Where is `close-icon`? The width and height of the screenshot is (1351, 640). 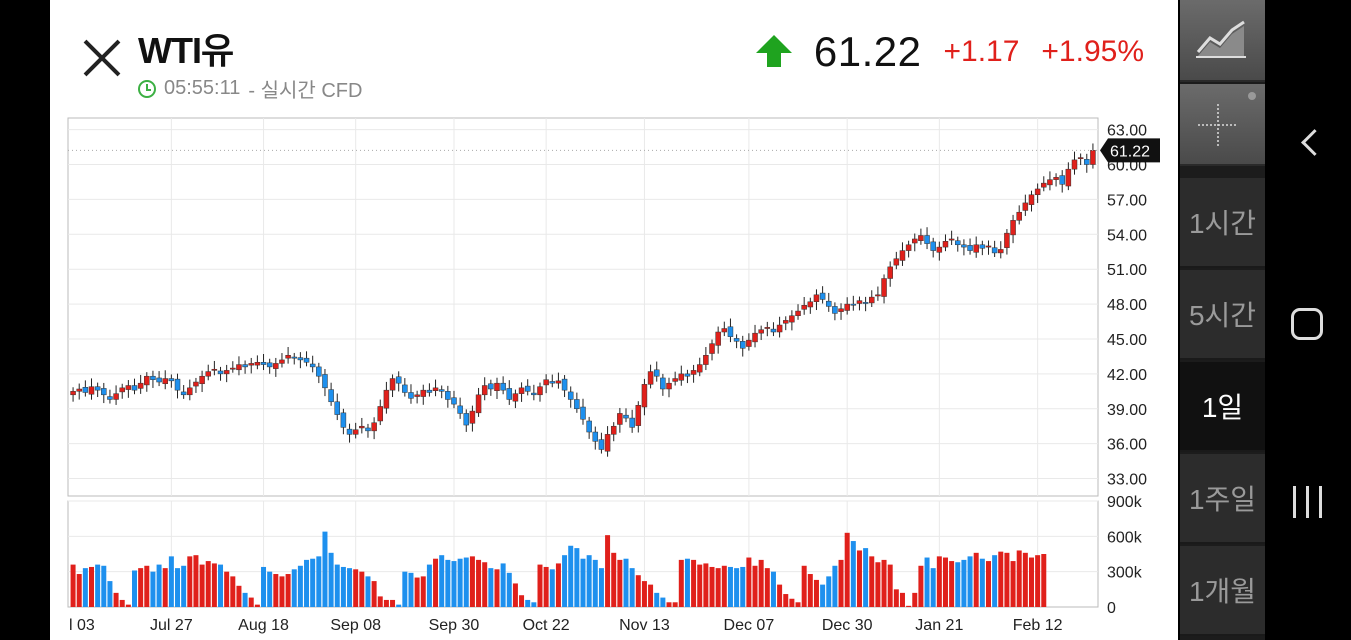
close-icon is located at coordinates (102, 58).